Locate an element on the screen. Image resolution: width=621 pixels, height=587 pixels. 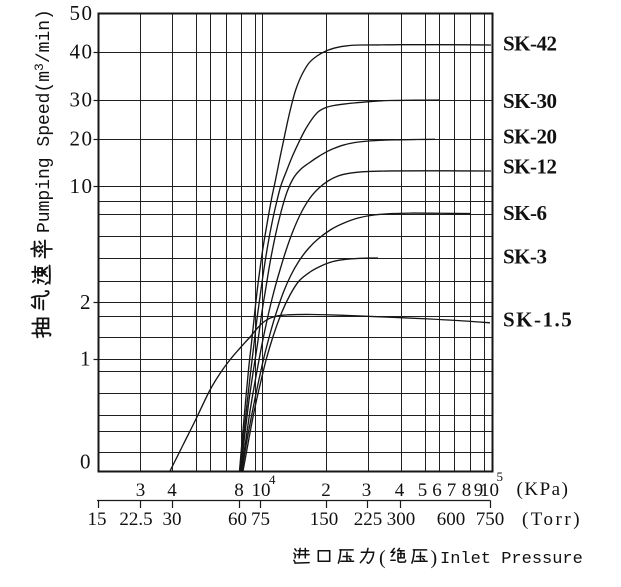
svg-text: 300 is located at coordinates (401, 519).